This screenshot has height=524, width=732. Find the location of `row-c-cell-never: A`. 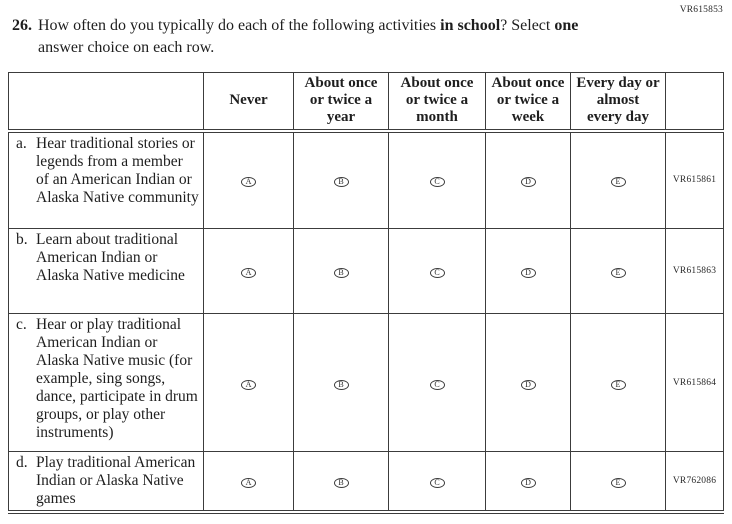

row-c-cell-never: A is located at coordinates (248, 382).